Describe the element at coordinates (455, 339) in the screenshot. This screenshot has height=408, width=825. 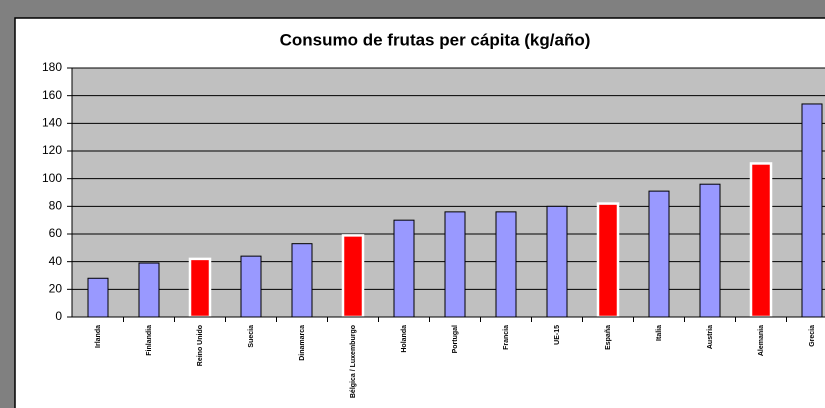
I see `x-tick-label: Portugal` at that location.